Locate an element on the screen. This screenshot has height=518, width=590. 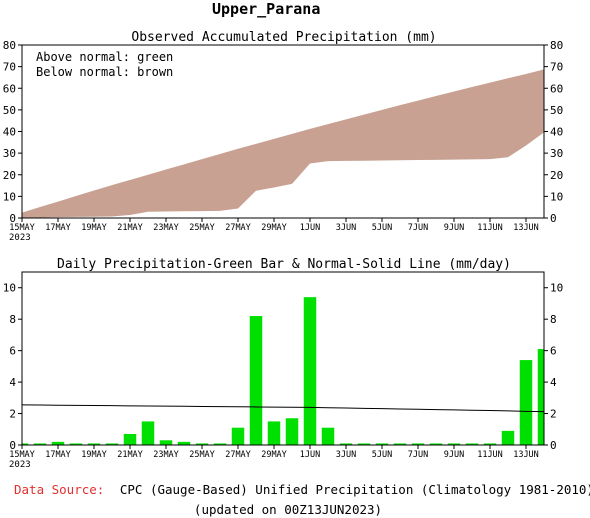
top-chart-ytick-label-right: 10 is located at coordinates (556, 196).